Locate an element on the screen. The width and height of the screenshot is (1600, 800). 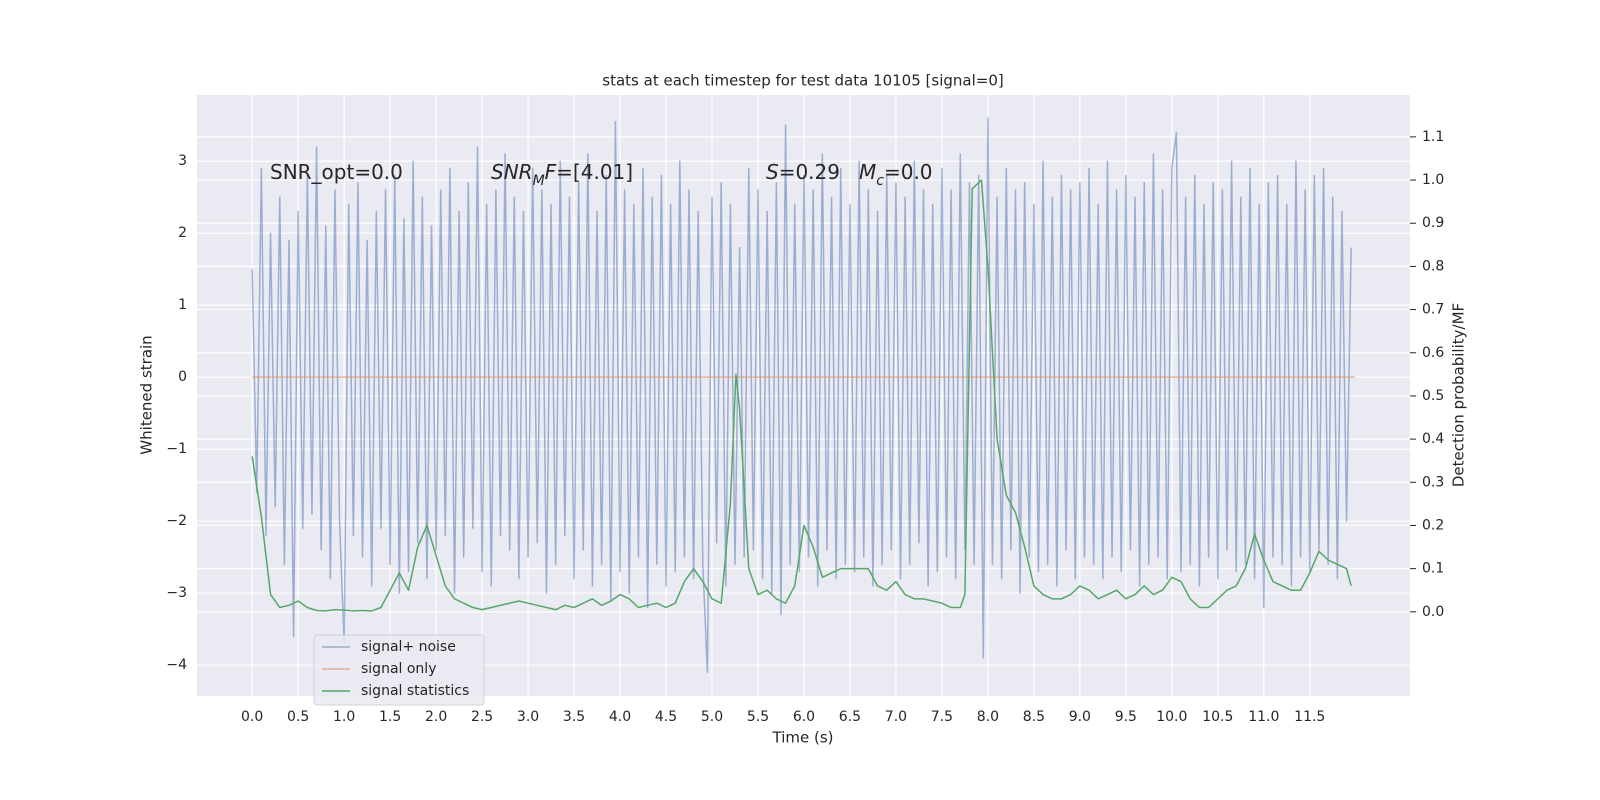
y2-tick-label: 0.4 is located at coordinates (1433, 439).